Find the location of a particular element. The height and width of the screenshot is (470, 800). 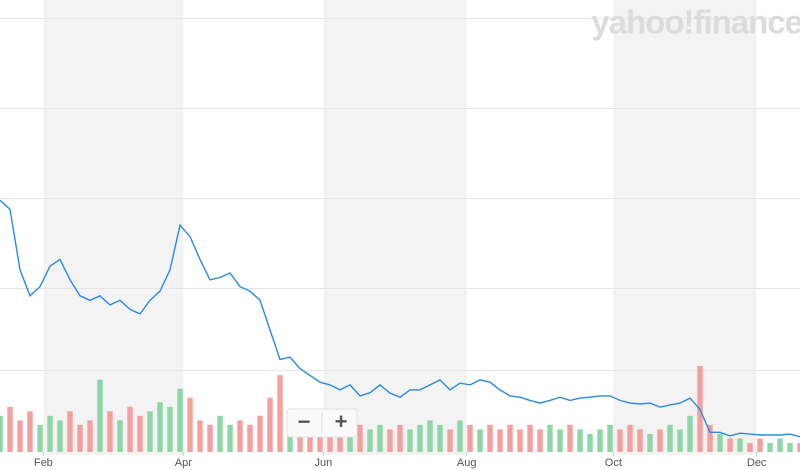

x-axis: Feb Apr Jun Aug Oct Dec is located at coordinates (400, 460).